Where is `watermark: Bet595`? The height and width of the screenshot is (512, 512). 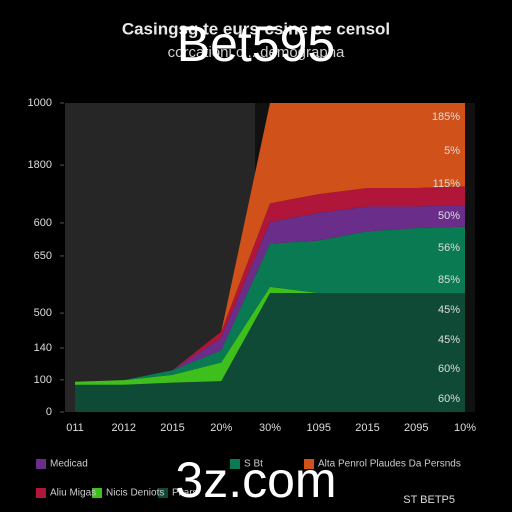
watermark: Bet595 is located at coordinates (256, 44).